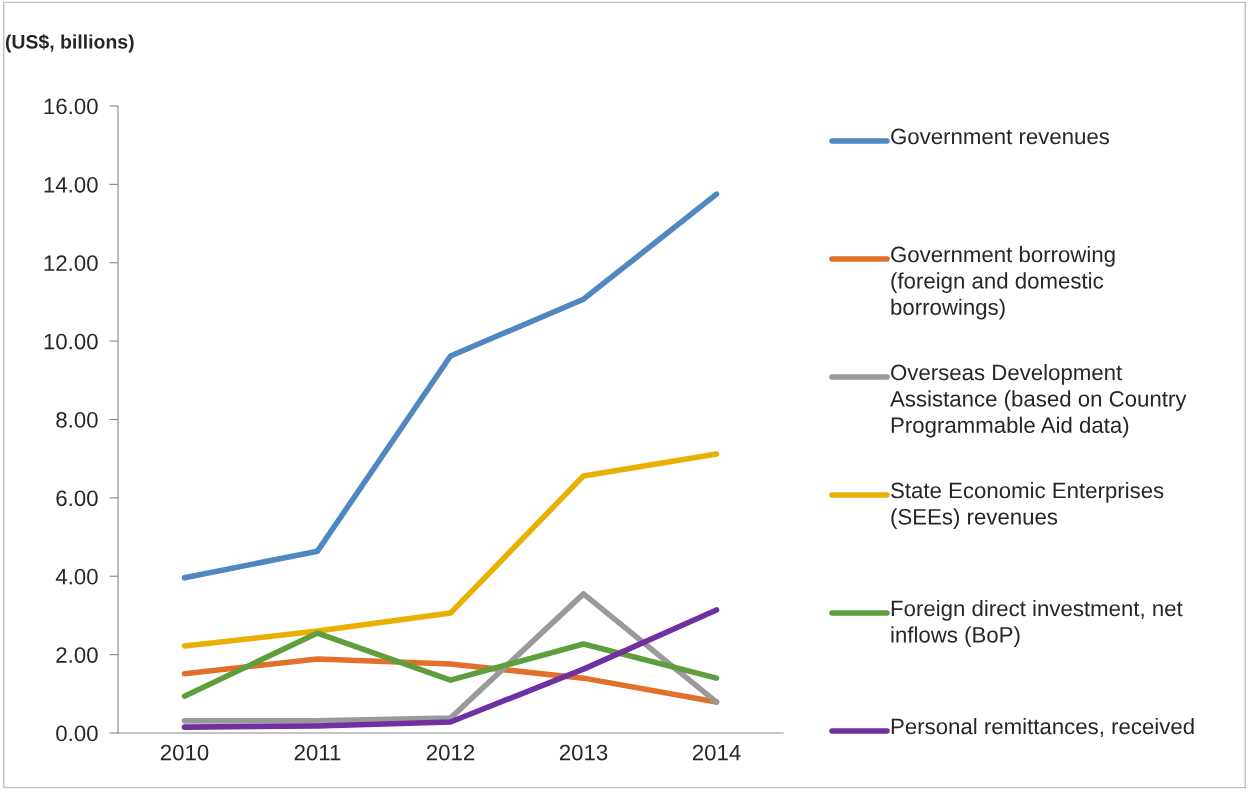  Describe the element at coordinates (69, 43) in the screenshot. I see `y-axis-title: (US$, billions)` at that location.